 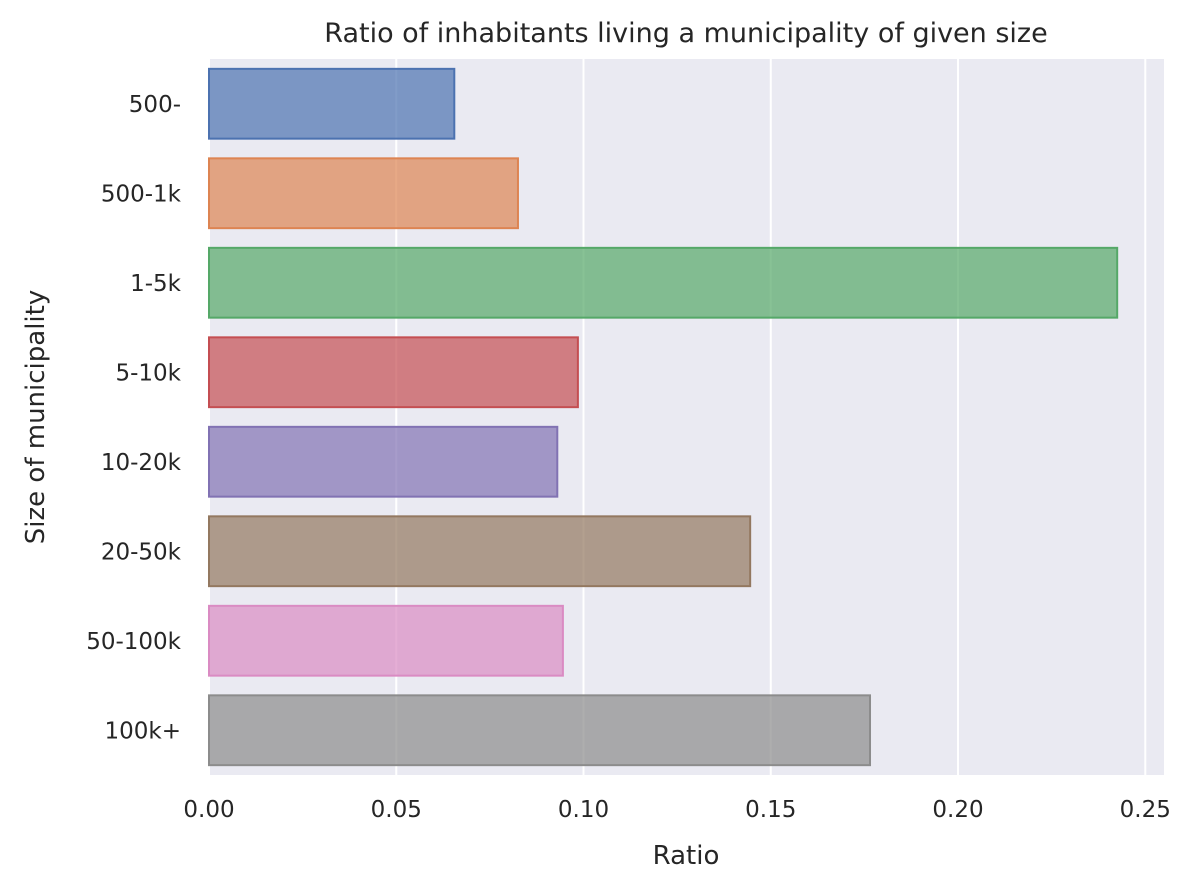 What do you see at coordinates (208, 810) in the screenshot?
I see `x-tick-label: 0.00` at bounding box center [208, 810].